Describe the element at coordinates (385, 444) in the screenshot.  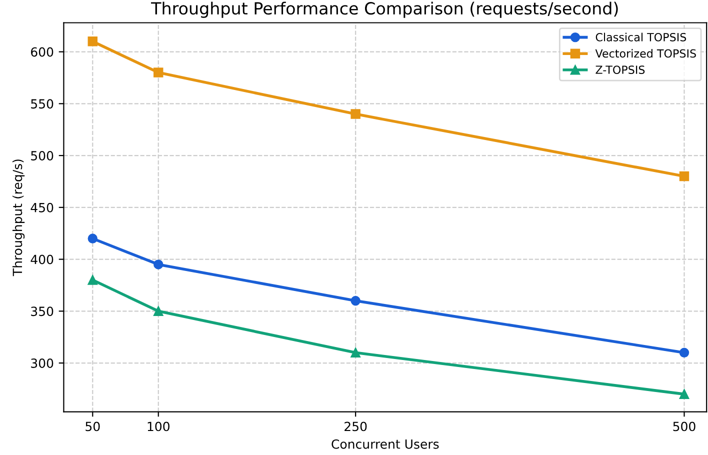
I see `x-axis-title: Concurrent Users` at that location.